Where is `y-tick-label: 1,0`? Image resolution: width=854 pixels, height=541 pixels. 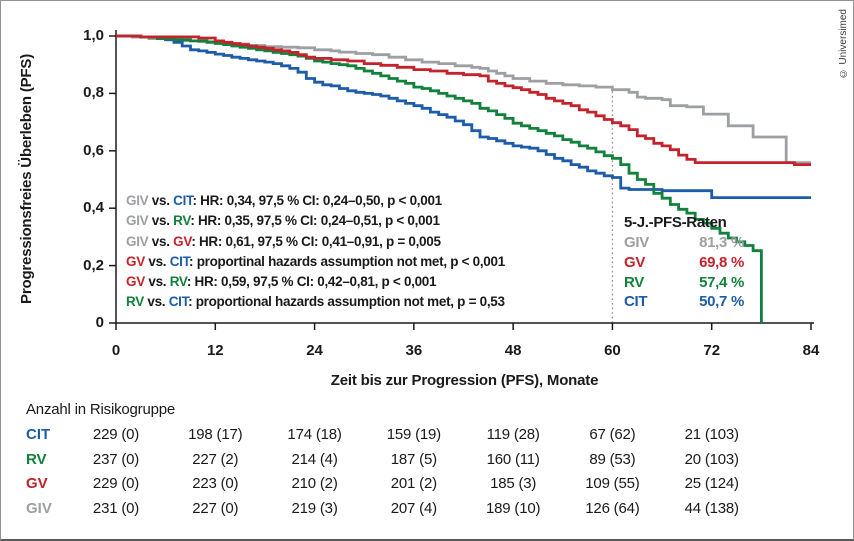
y-tick-label: 1,0 is located at coordinates (93, 35).